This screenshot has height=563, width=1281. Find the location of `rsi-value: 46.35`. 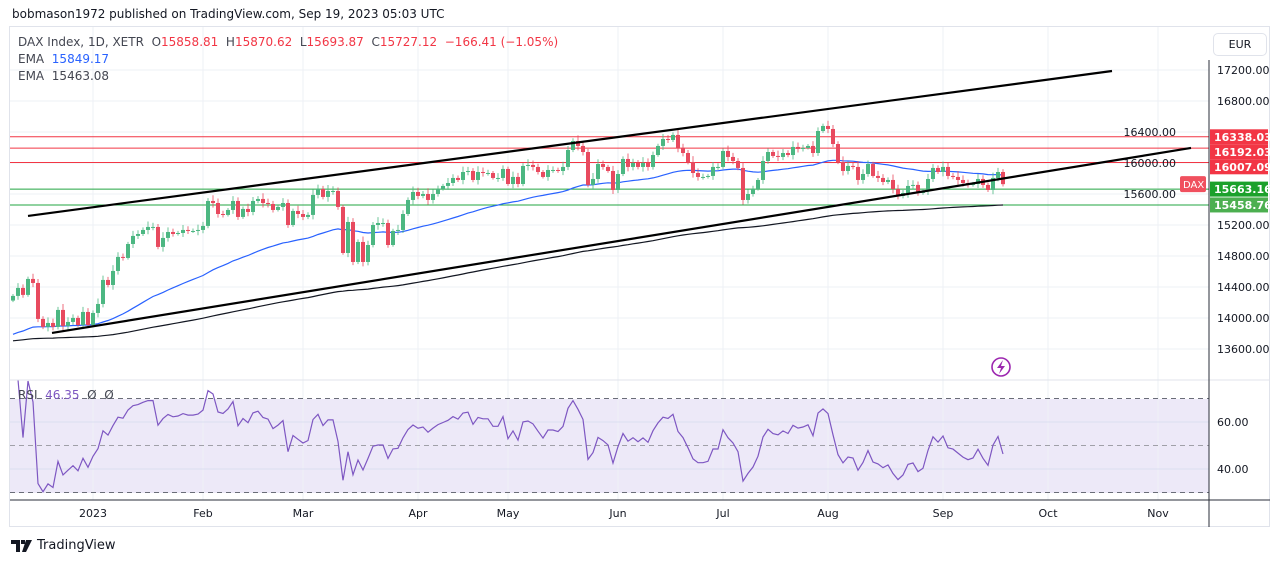

rsi-value: 46.35 is located at coordinates (62, 395).